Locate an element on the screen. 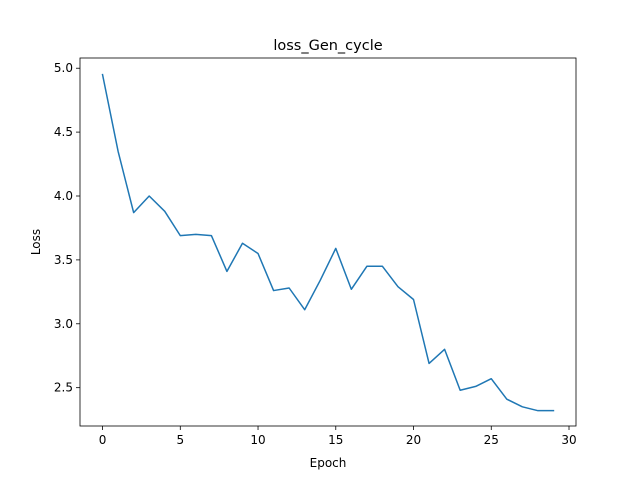  x-tick-label: 15 is located at coordinates (335, 440).